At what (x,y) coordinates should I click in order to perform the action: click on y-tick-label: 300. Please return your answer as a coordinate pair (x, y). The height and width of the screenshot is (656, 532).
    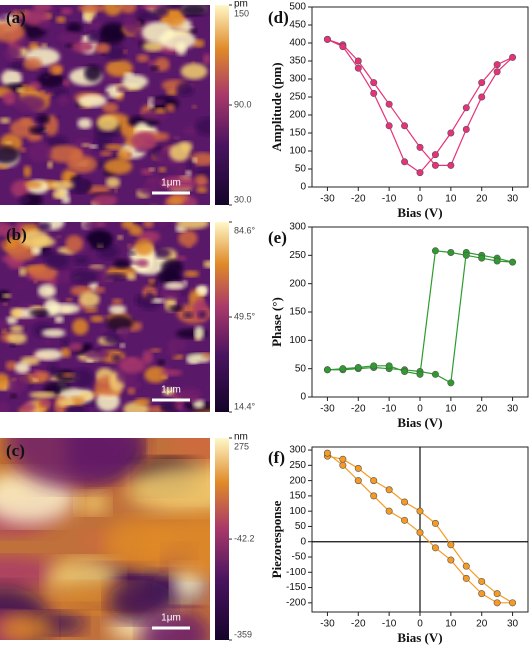
    Looking at the image, I should click on (297, 79).